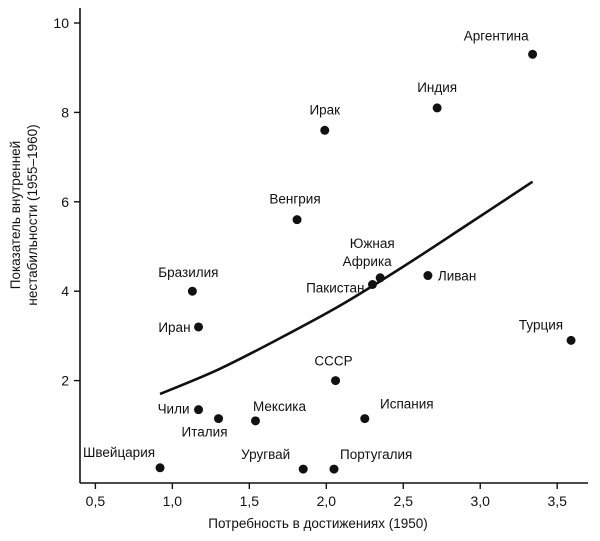  What do you see at coordinates (368, 261) in the screenshot?
I see `point-label: Африка` at bounding box center [368, 261].